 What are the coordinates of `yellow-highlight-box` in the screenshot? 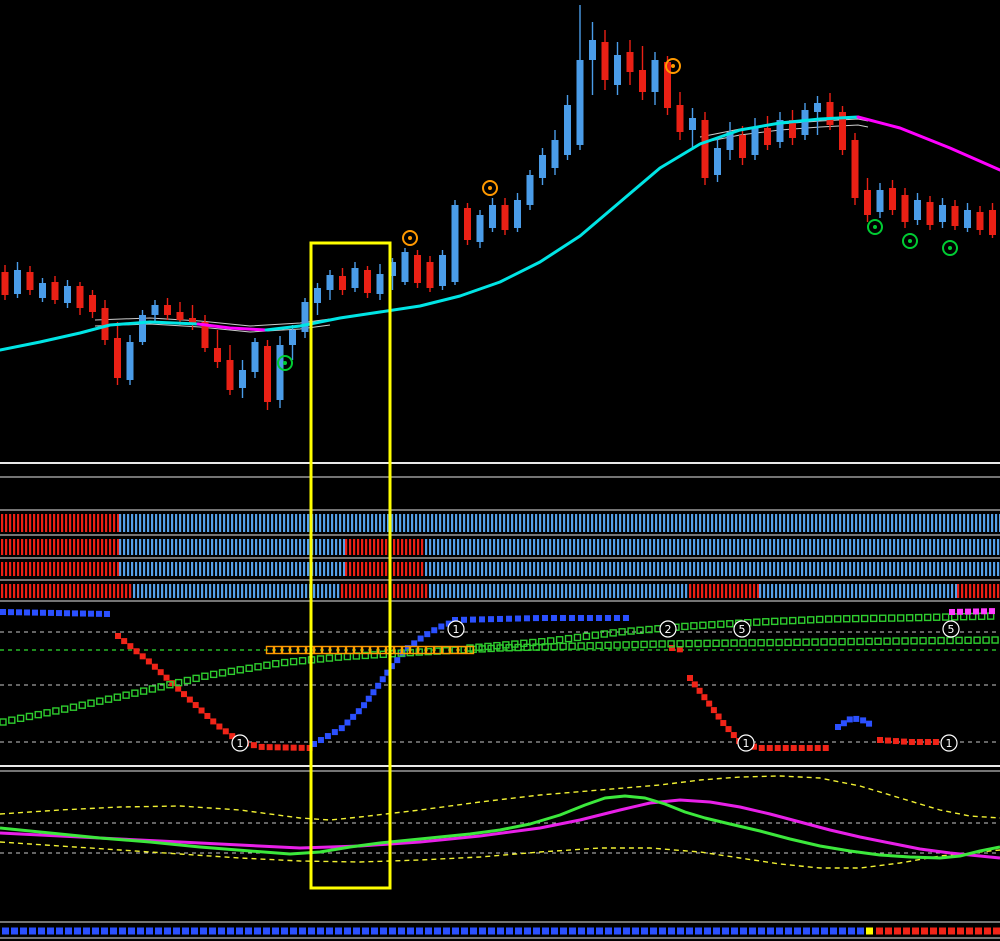 It's located at (350, 565).